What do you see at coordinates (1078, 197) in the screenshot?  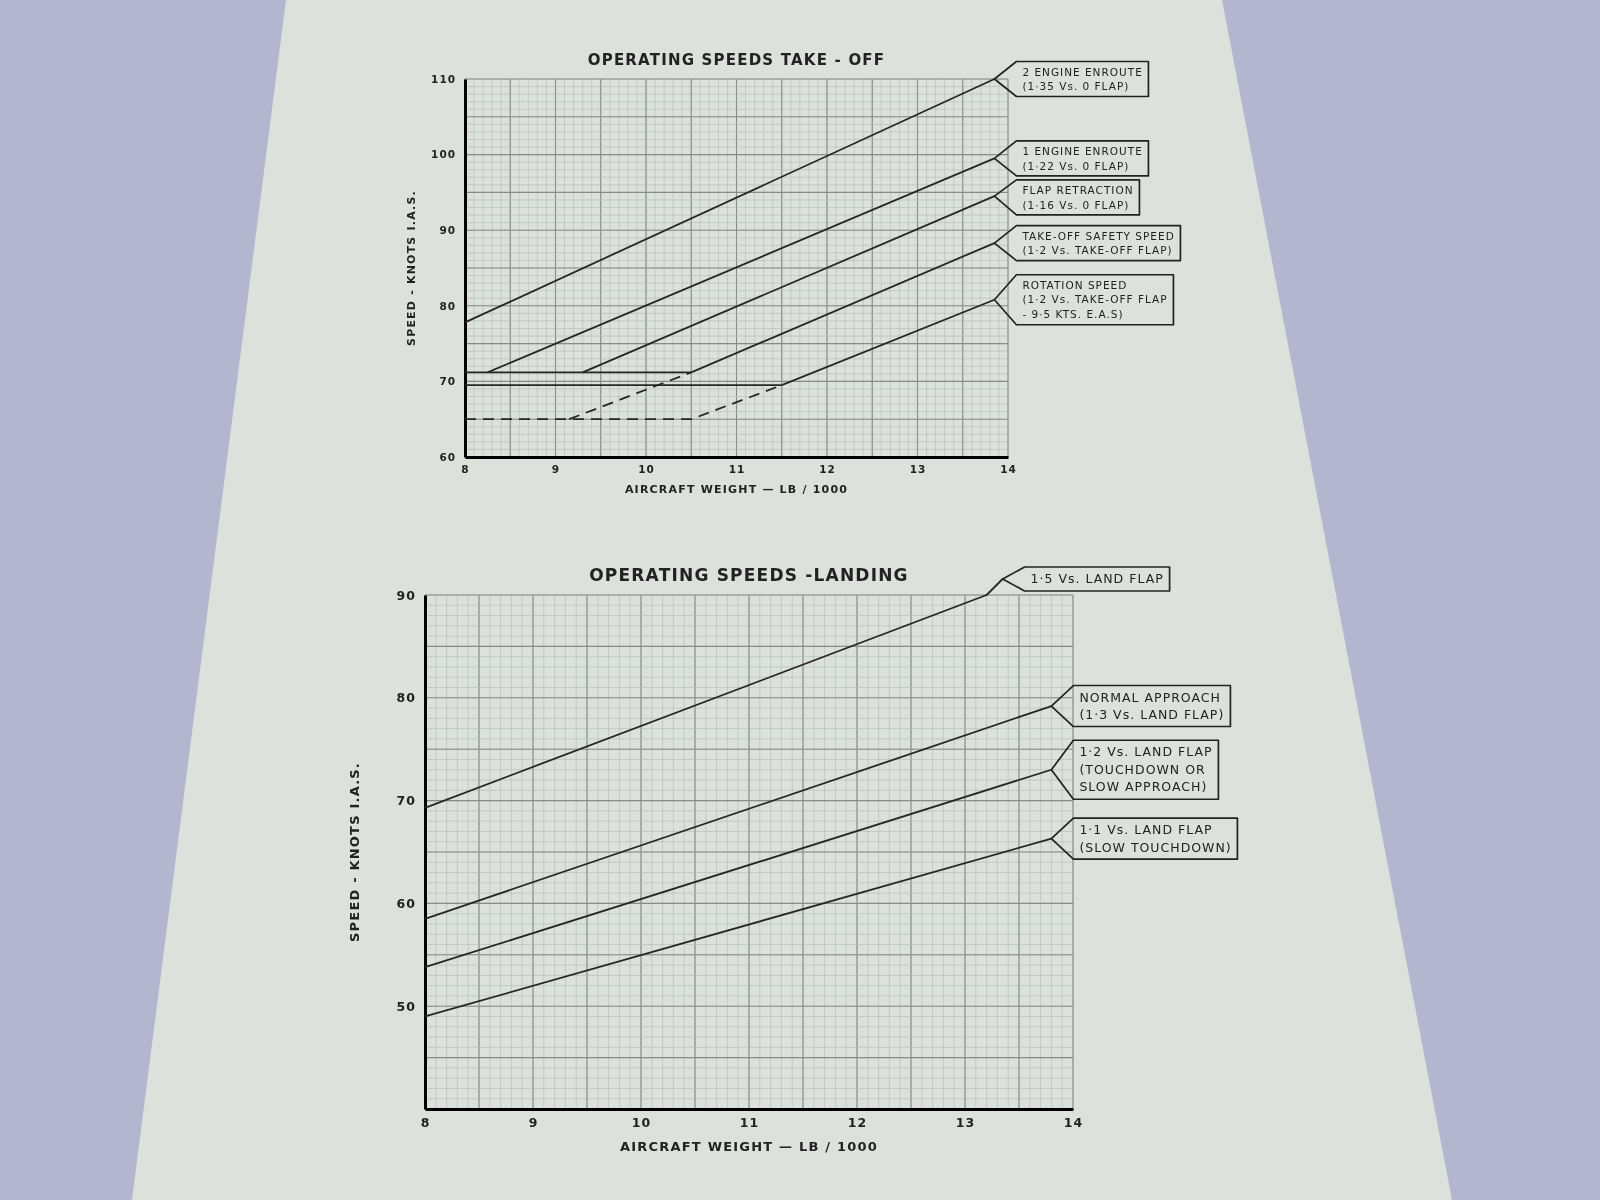 I see `text: FLAP RETRACTION (1·16 Vs. 0 FLAP)` at bounding box center [1078, 197].